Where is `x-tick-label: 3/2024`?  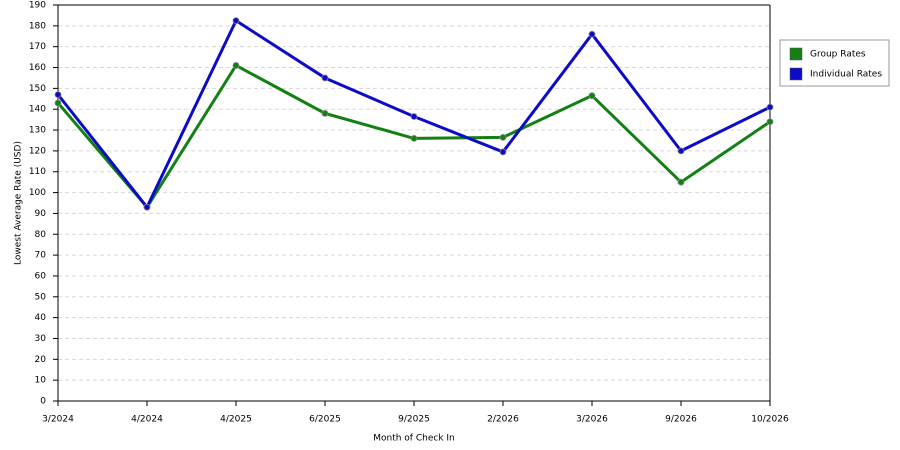
x-tick-label: 3/2024 is located at coordinates (58, 420).